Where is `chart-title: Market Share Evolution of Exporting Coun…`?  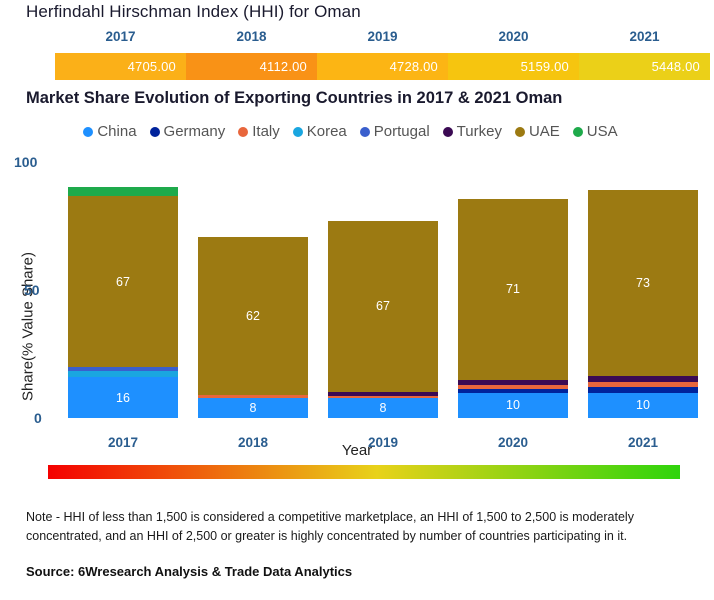 chart-title: Market Share Evolution of Exporting Coun… is located at coordinates (294, 98).